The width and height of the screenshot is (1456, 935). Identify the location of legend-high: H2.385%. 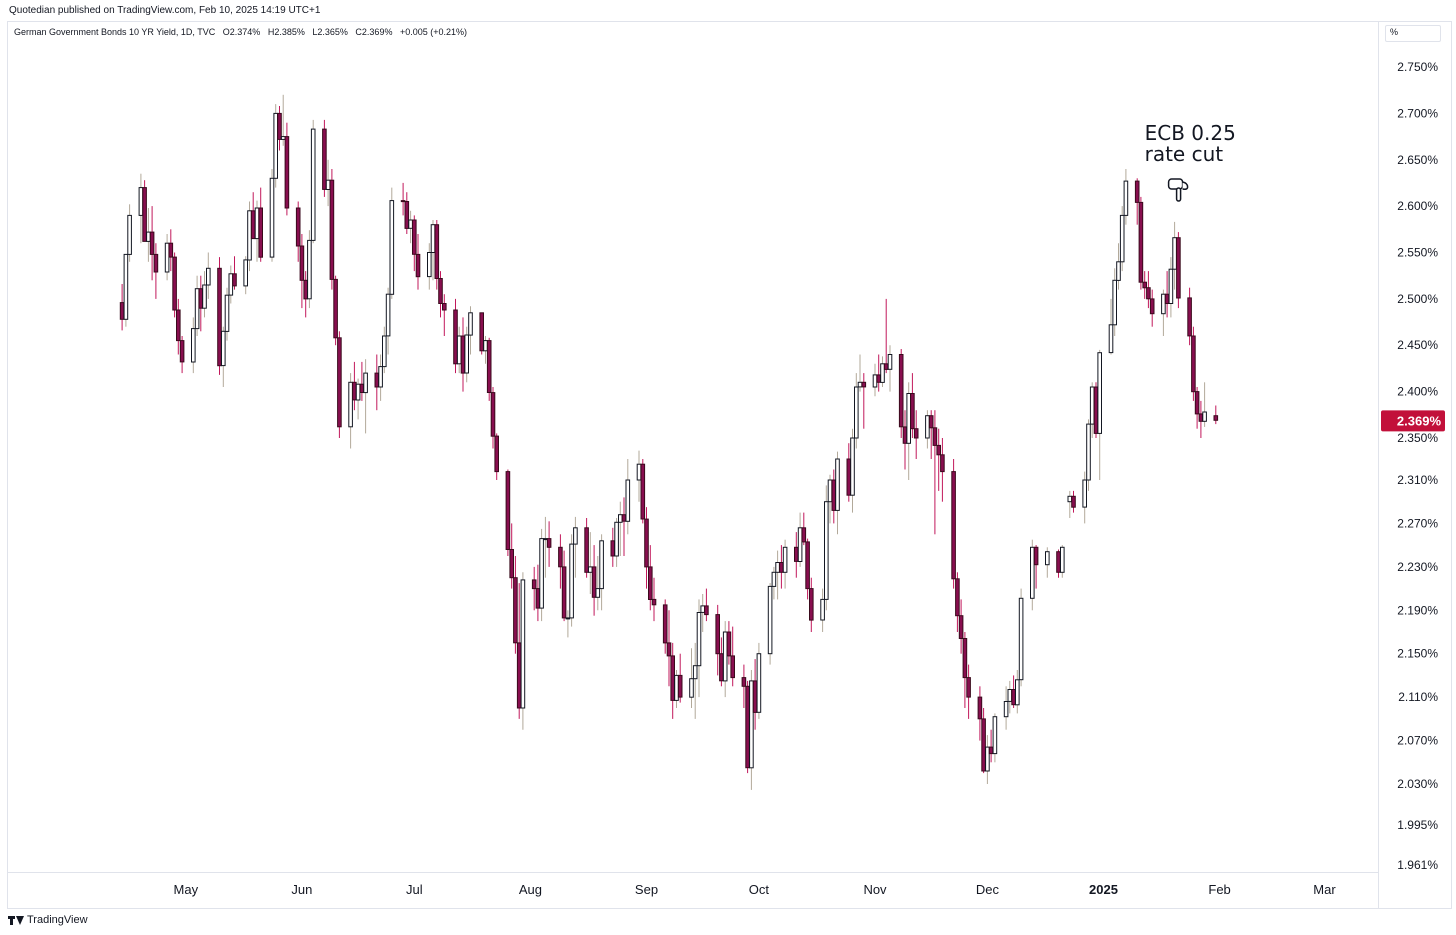
(286, 32).